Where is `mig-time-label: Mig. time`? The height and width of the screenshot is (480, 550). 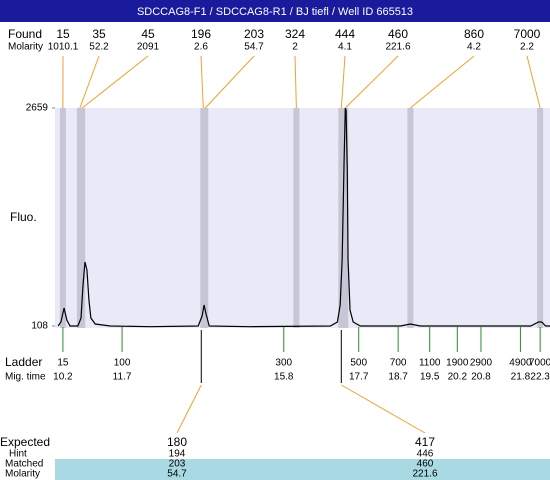
mig-time-label: Mig. time is located at coordinates (25, 377).